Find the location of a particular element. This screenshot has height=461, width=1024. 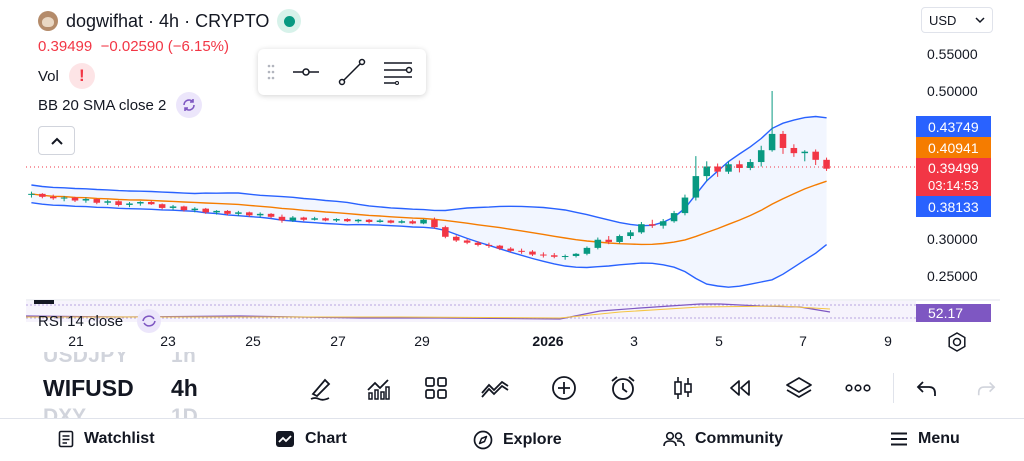

add-icon is located at coordinates (564, 388).